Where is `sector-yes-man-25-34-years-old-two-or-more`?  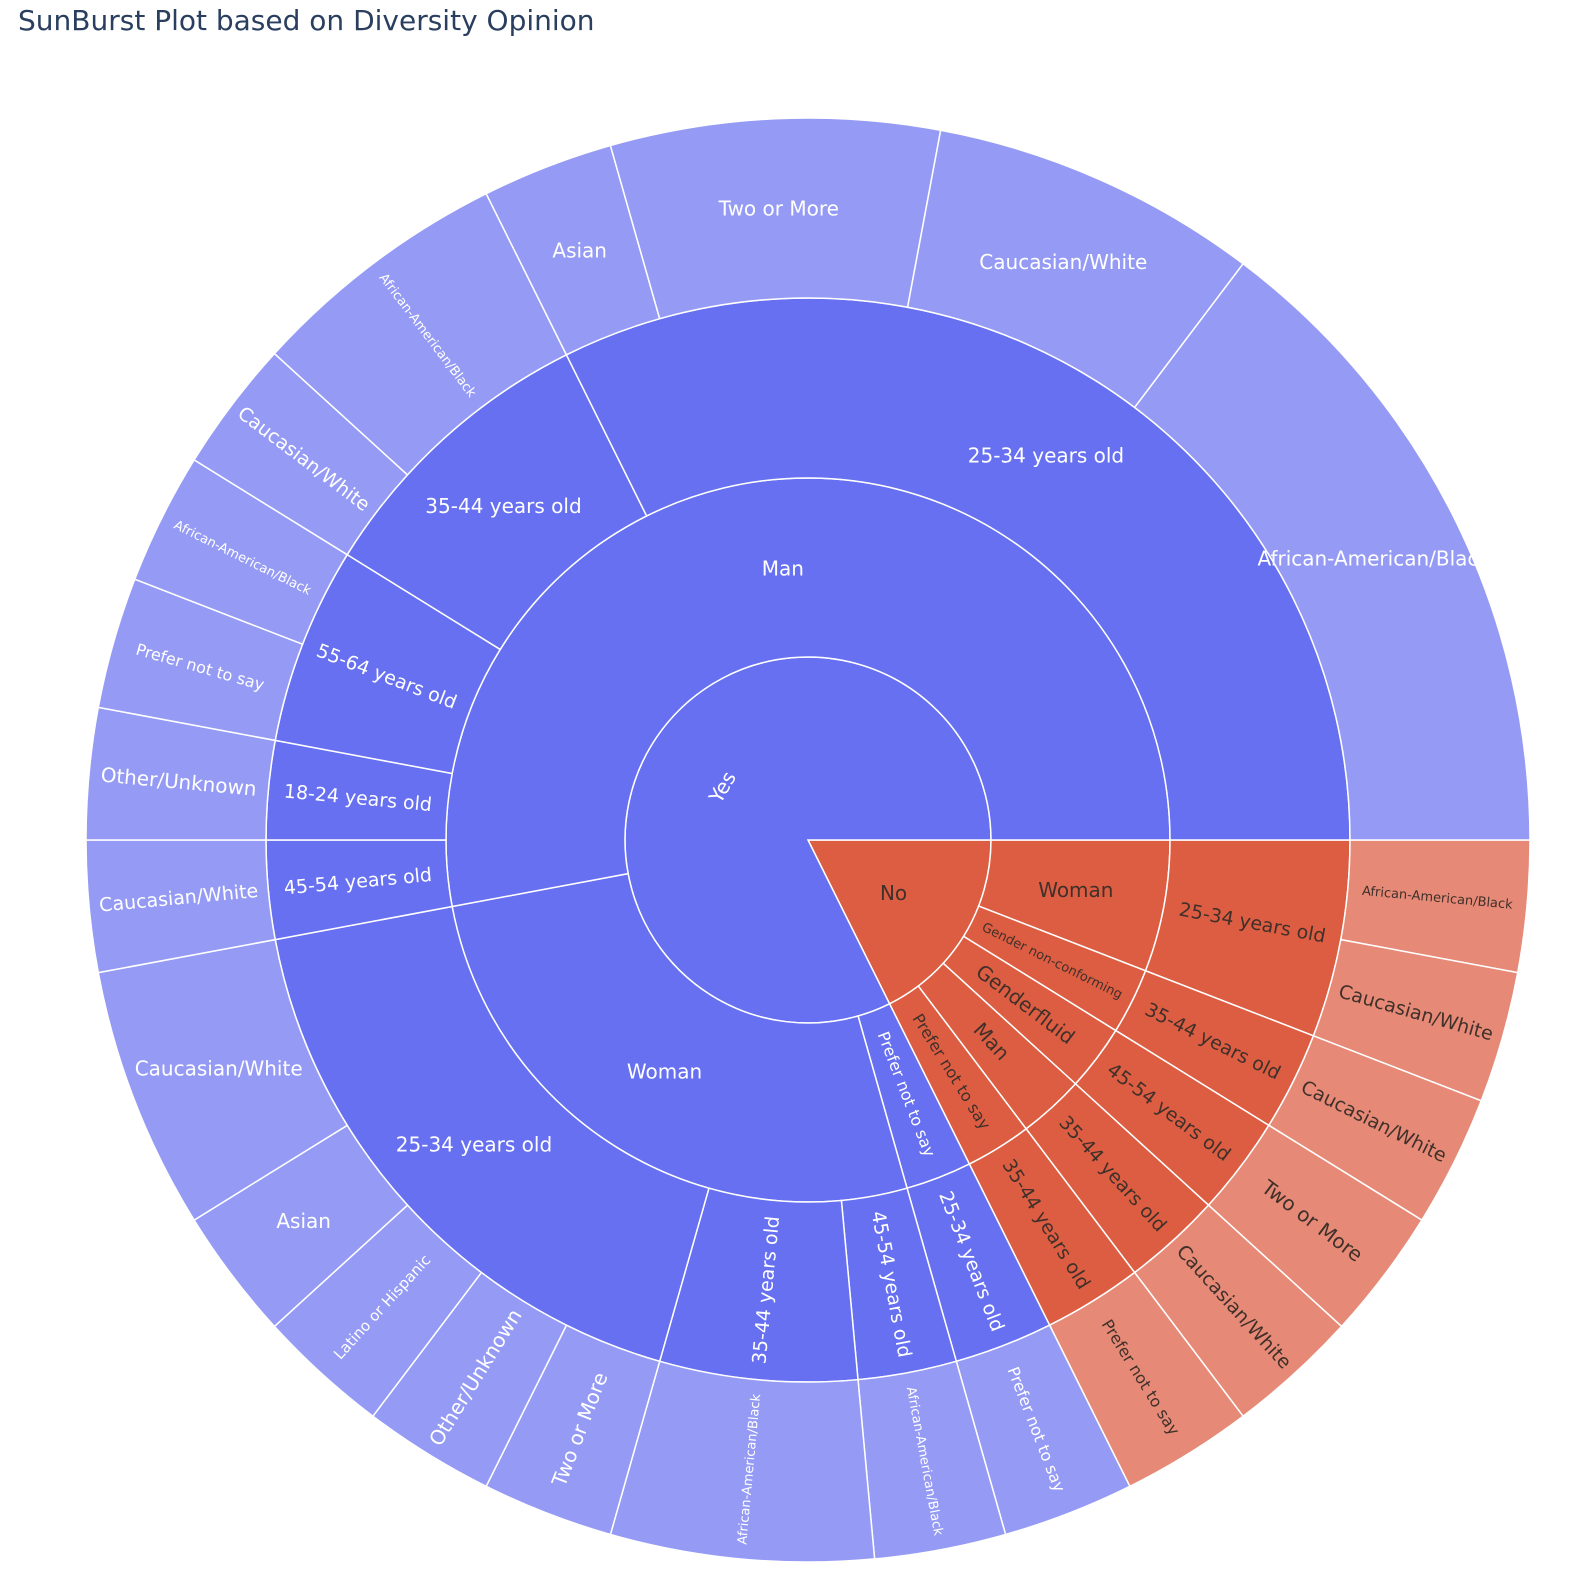 sector-yes-man-25-34-years-old-two-or-more is located at coordinates (775, 218).